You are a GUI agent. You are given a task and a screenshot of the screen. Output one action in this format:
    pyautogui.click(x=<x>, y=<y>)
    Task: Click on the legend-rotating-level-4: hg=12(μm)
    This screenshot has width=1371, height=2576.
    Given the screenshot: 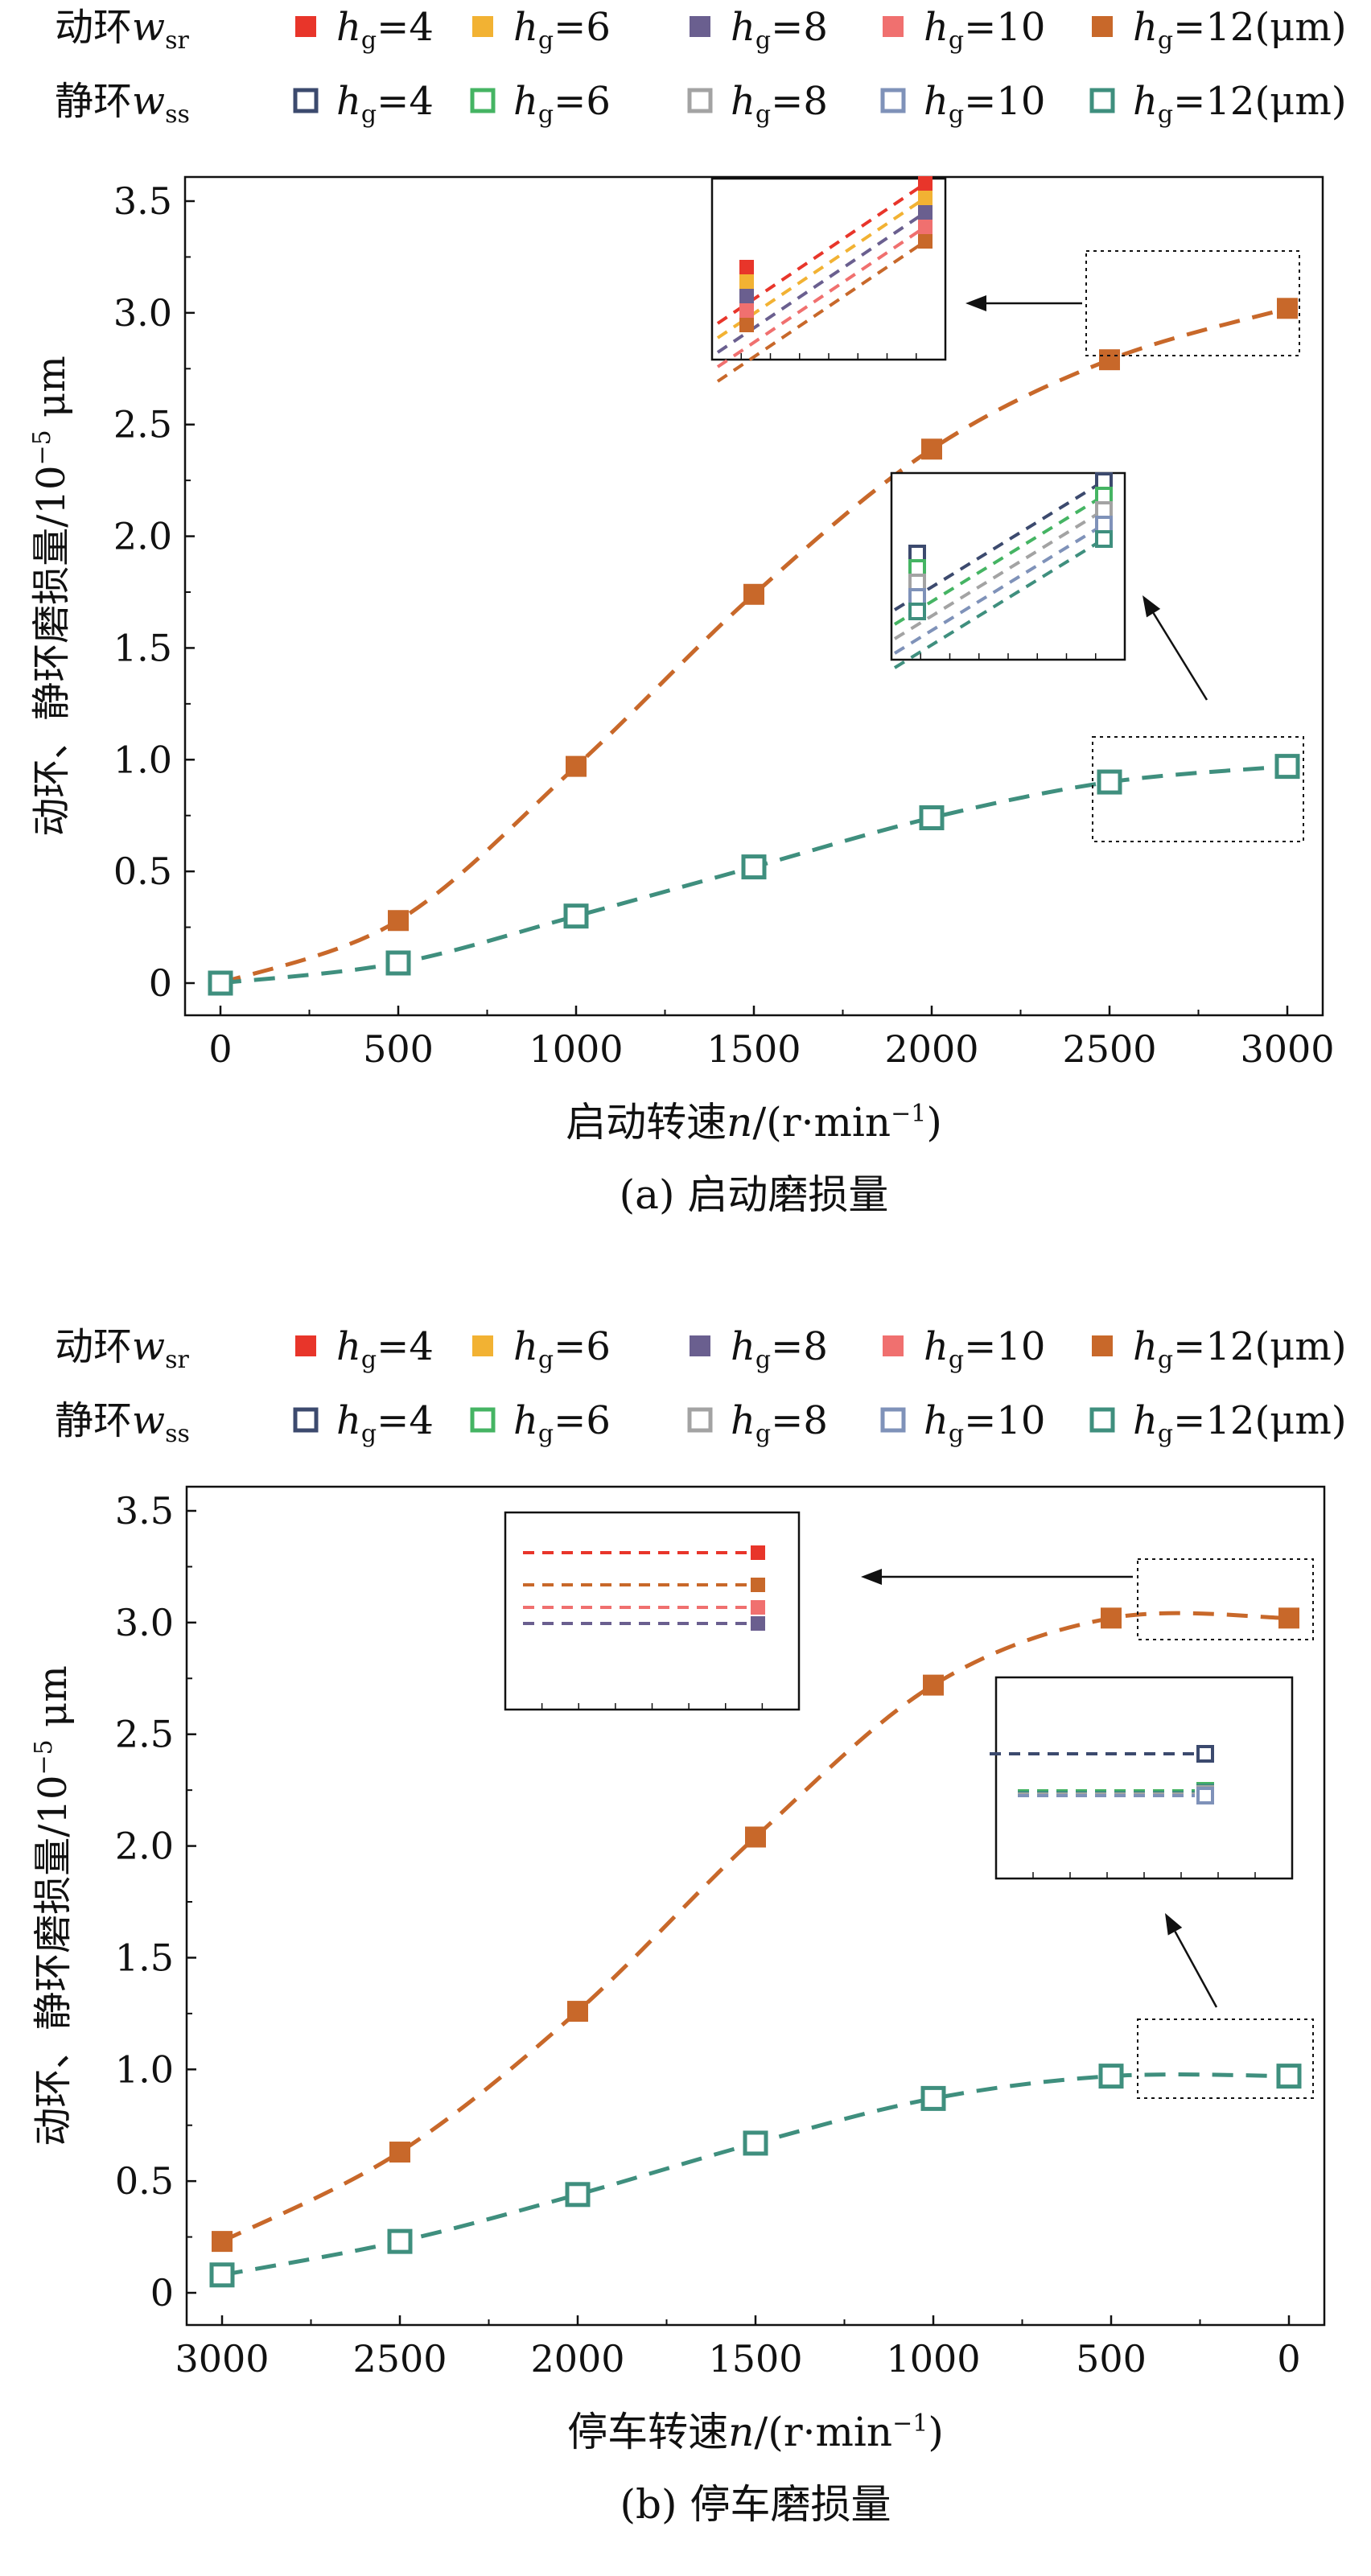 What is the action you would take?
    pyautogui.click(x=1240, y=30)
    